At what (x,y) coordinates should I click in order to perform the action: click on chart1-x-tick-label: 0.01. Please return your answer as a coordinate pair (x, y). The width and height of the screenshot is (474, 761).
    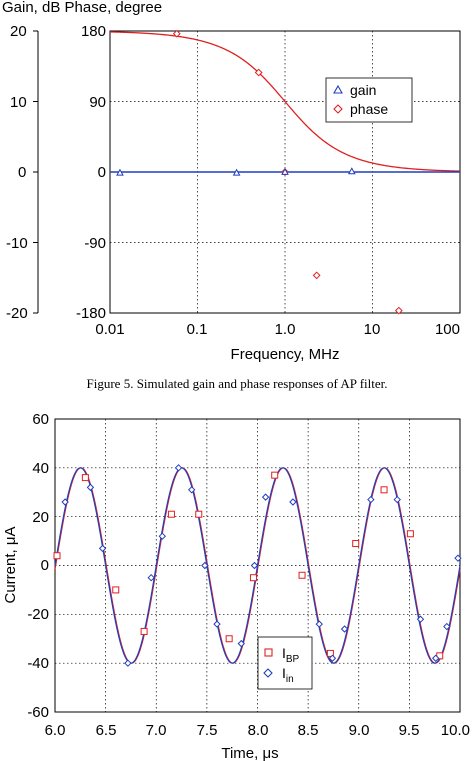
    Looking at the image, I should click on (109, 329).